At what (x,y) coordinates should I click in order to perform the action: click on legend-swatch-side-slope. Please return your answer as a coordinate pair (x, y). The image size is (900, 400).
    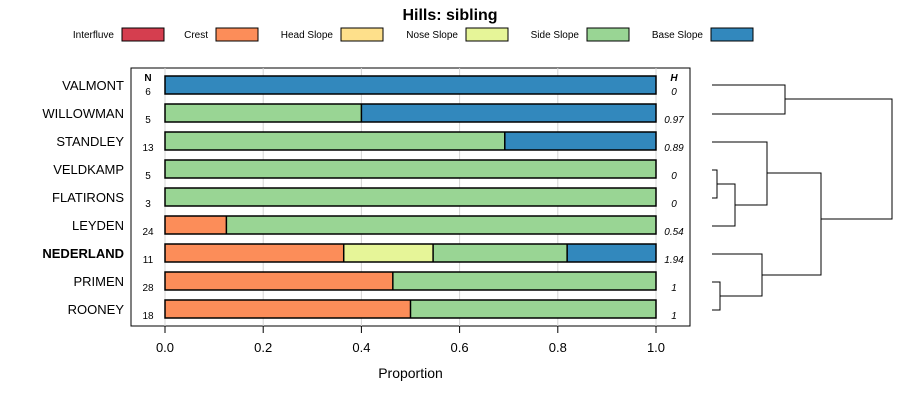
    Looking at the image, I should click on (608, 34).